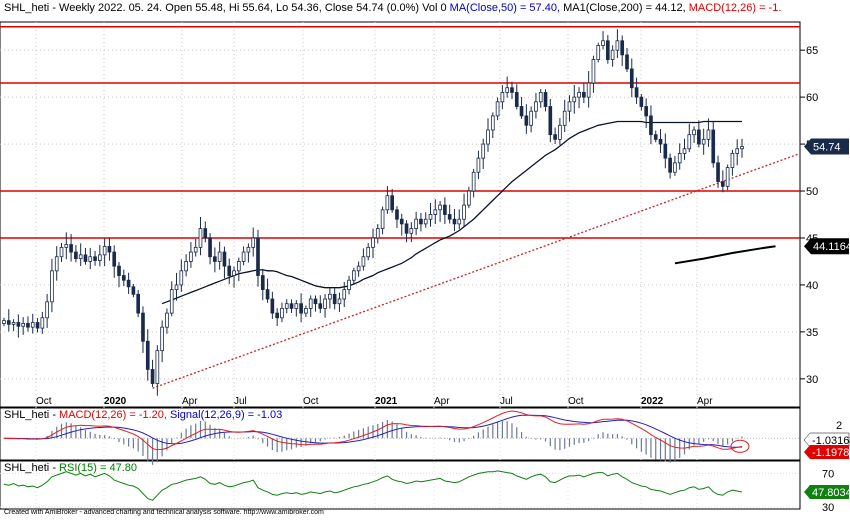  What do you see at coordinates (831, 493) in the screenshot?
I see `rsi-tag-text: 47.8034` at bounding box center [831, 493].